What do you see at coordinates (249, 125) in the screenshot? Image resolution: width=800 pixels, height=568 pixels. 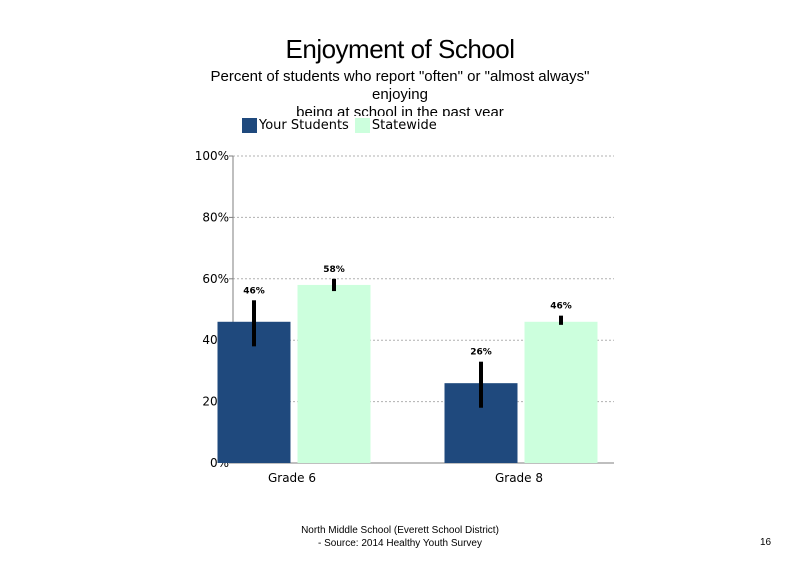 I see `legend-swatch-your-students` at bounding box center [249, 125].